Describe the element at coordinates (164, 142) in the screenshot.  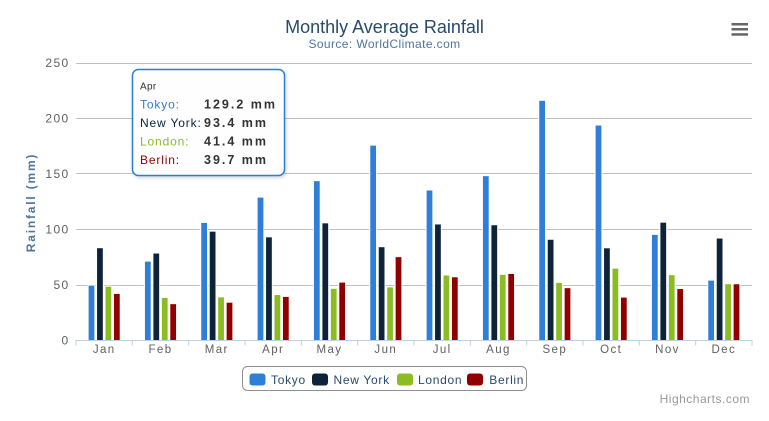
I see `svg-text: London:` at that location.